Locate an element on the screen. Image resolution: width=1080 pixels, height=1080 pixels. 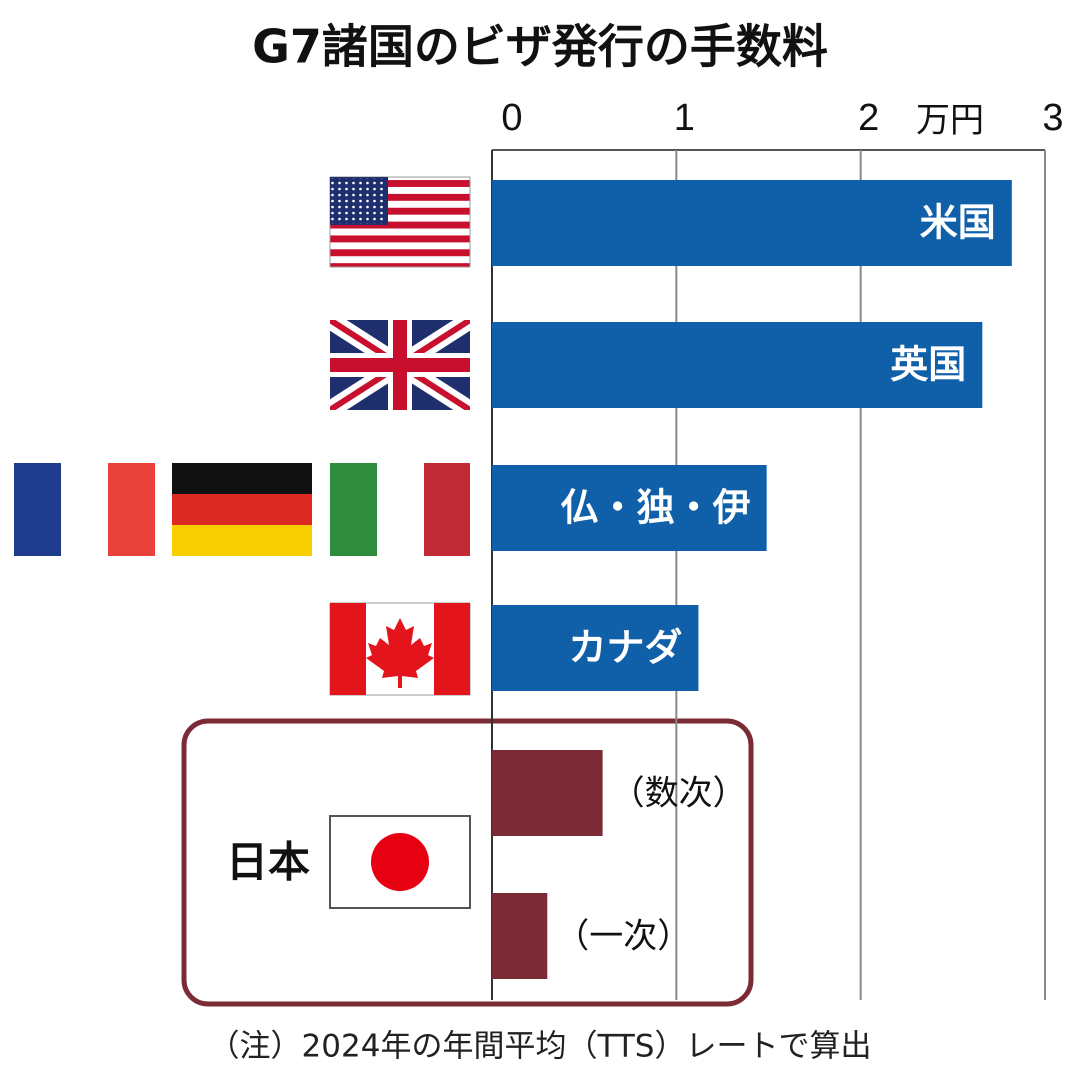
flag-jp is located at coordinates (400, 862).